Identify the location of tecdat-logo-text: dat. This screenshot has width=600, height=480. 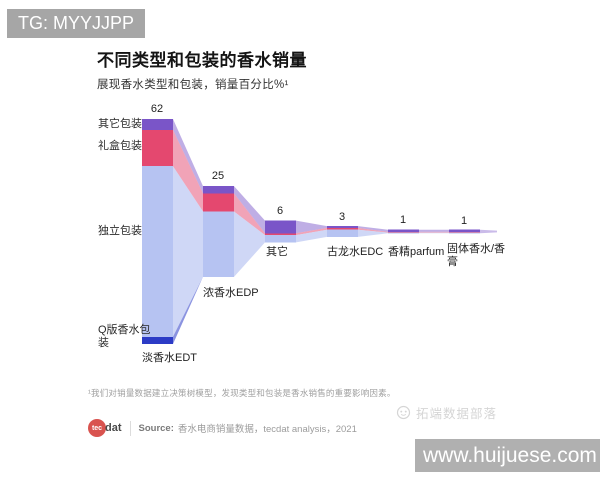
(113, 428).